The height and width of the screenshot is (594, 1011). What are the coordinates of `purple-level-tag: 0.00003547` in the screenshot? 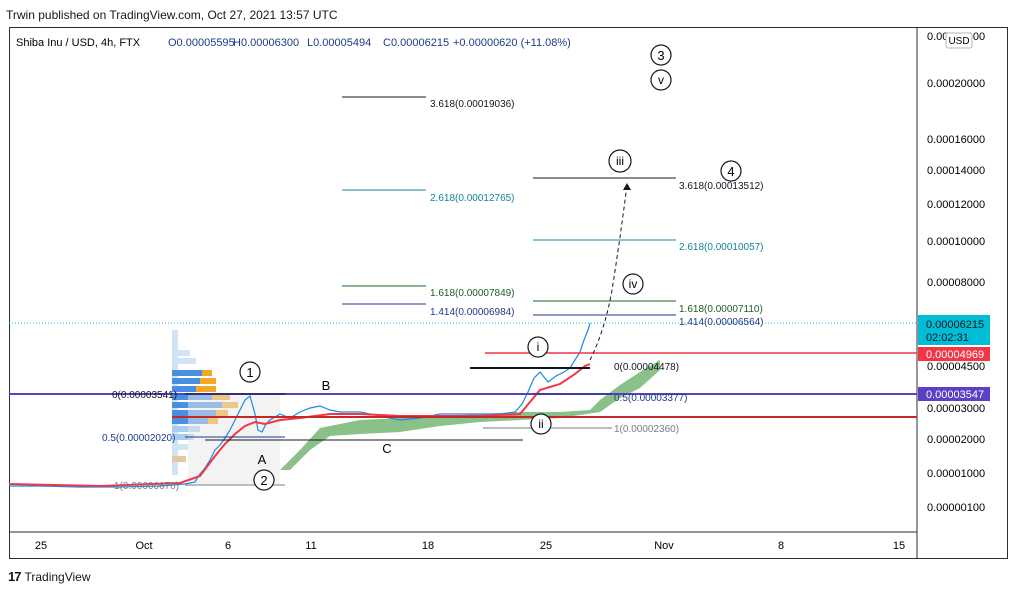 It's located at (954, 394).